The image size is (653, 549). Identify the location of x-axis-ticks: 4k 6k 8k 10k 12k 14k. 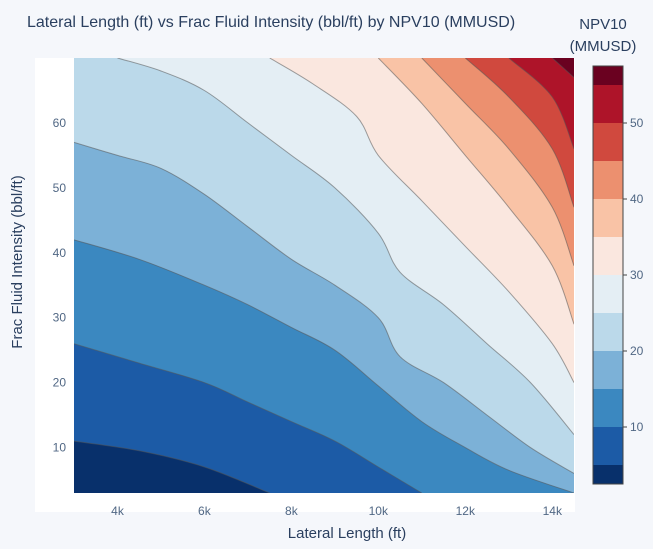
(337, 511).